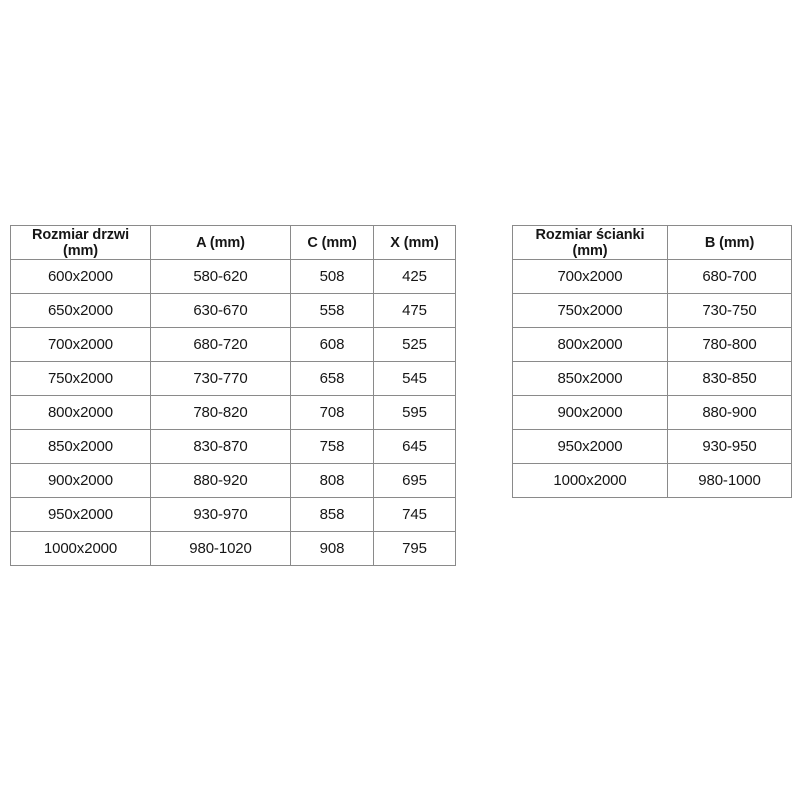 The image size is (800, 800). I want to click on cell-wall-size: 1000x2000, so click(590, 480).